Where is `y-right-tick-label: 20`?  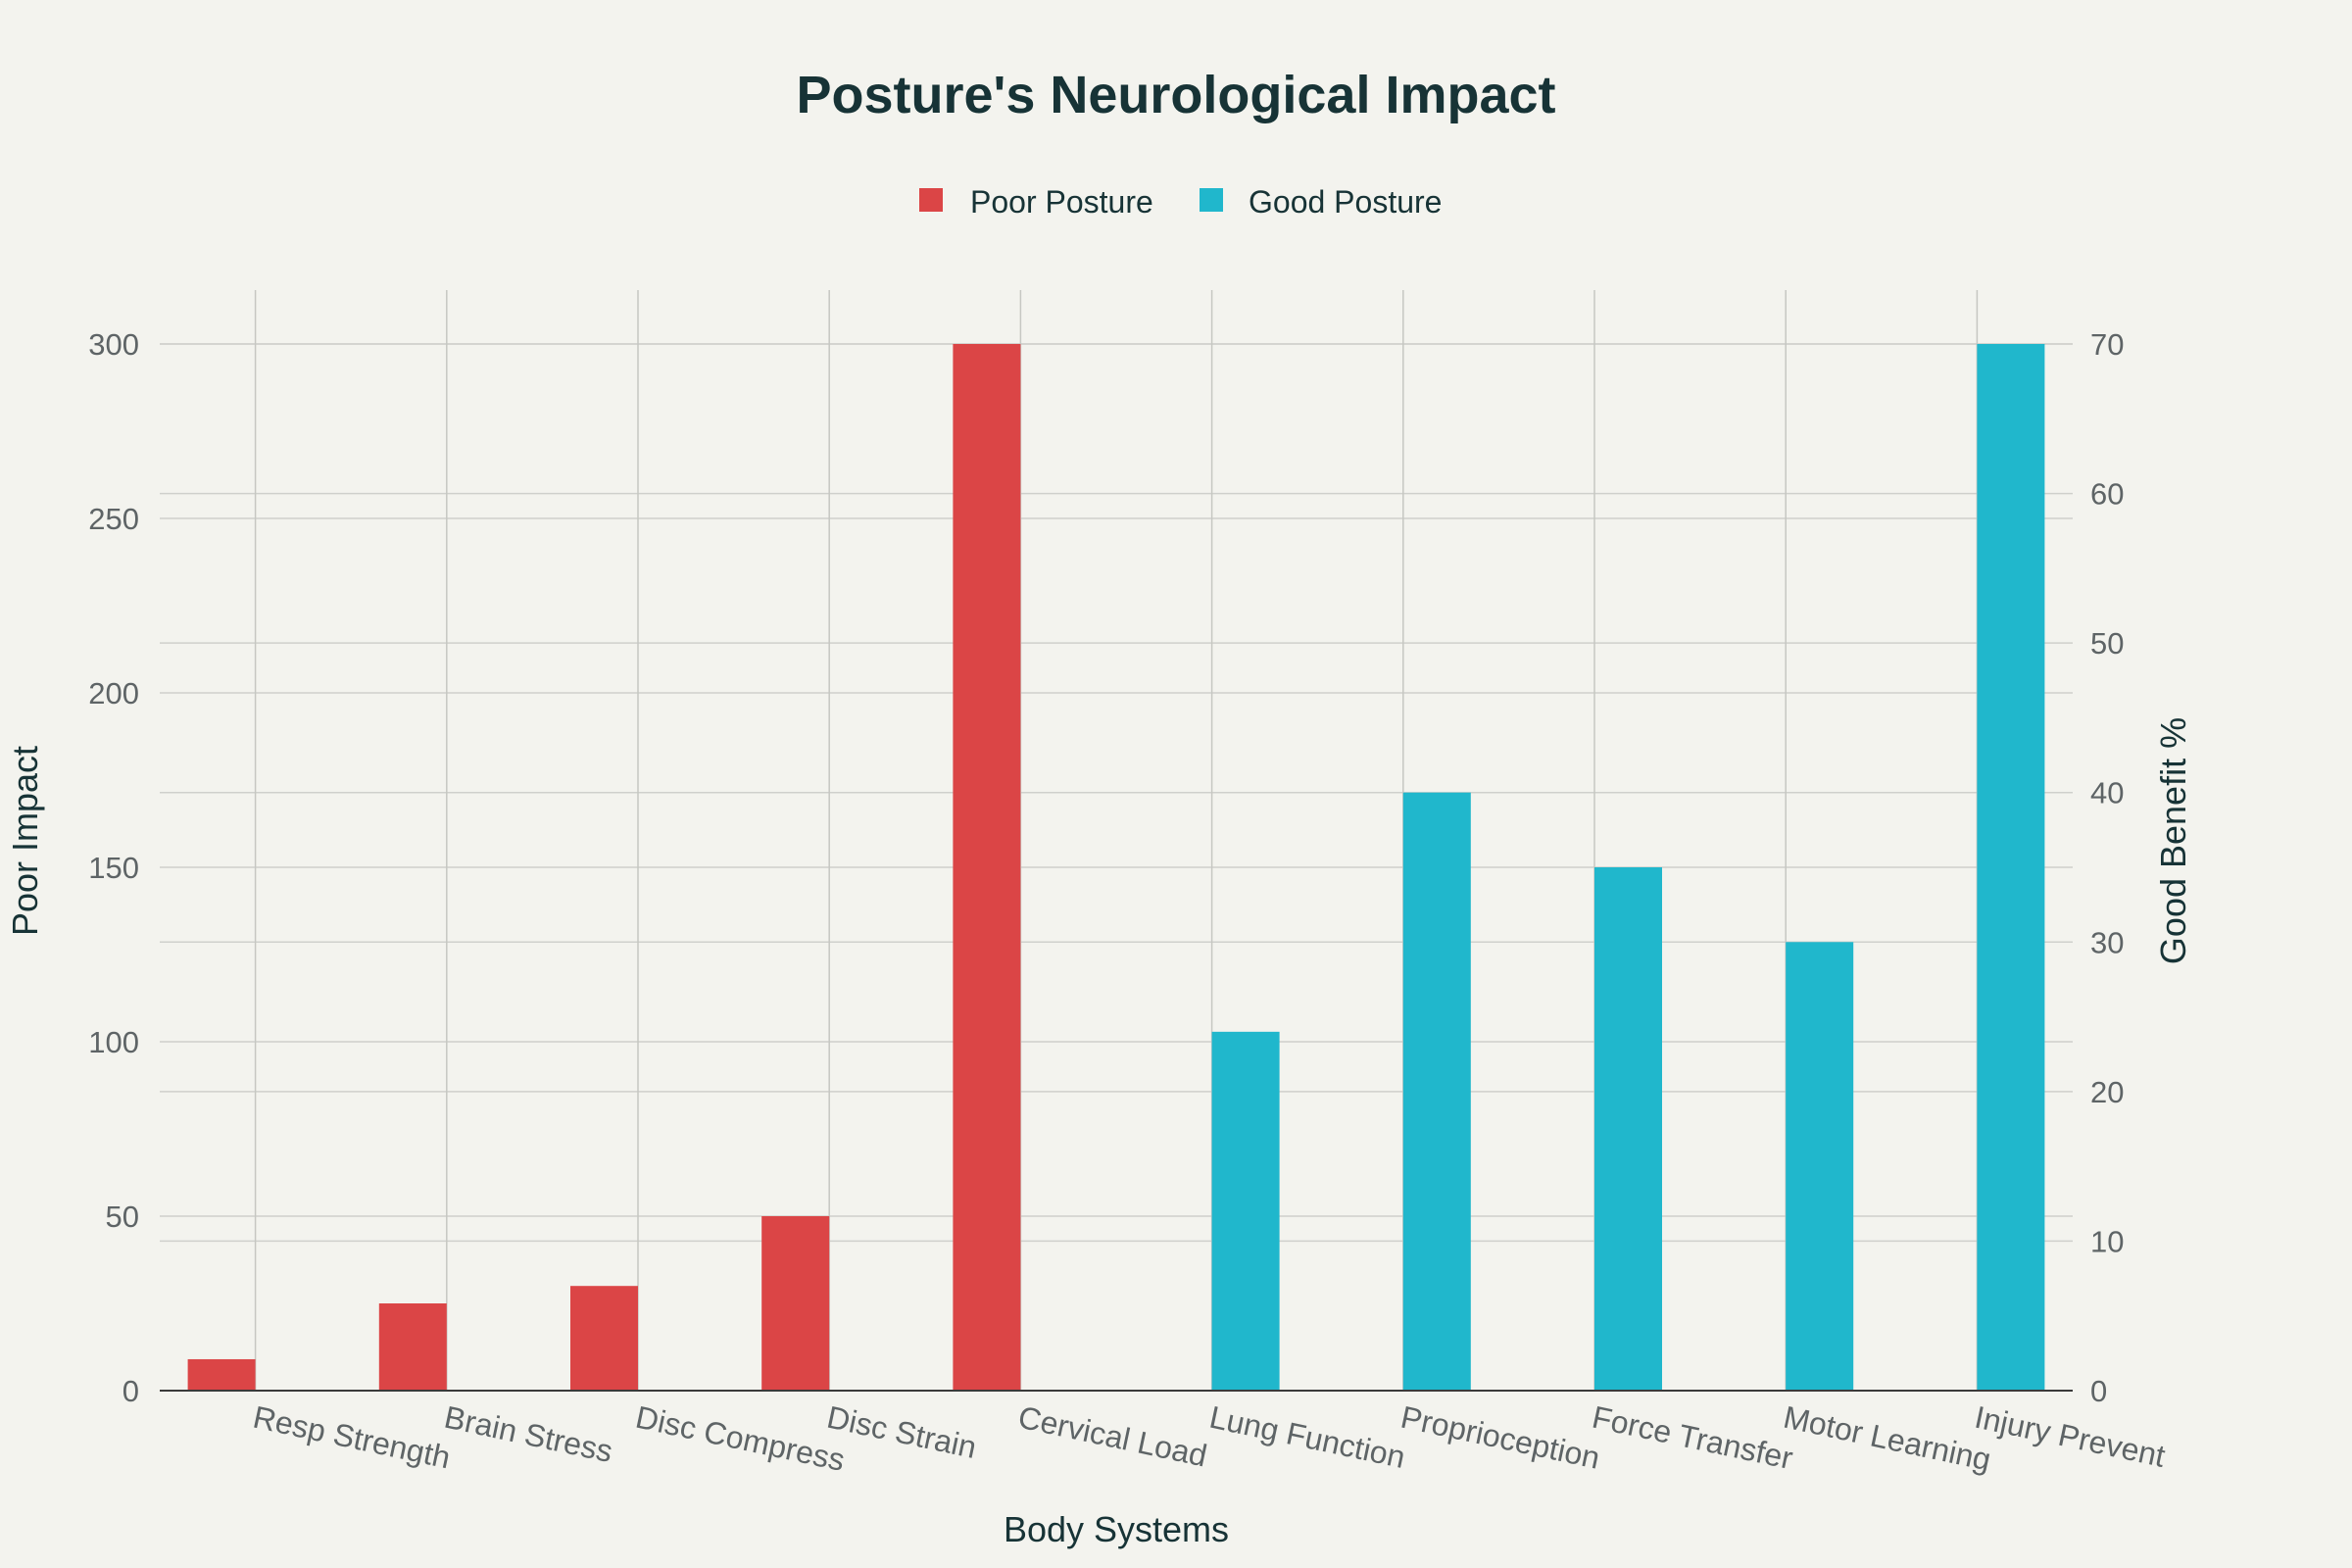
y-right-tick-label: 20 is located at coordinates (2107, 1092).